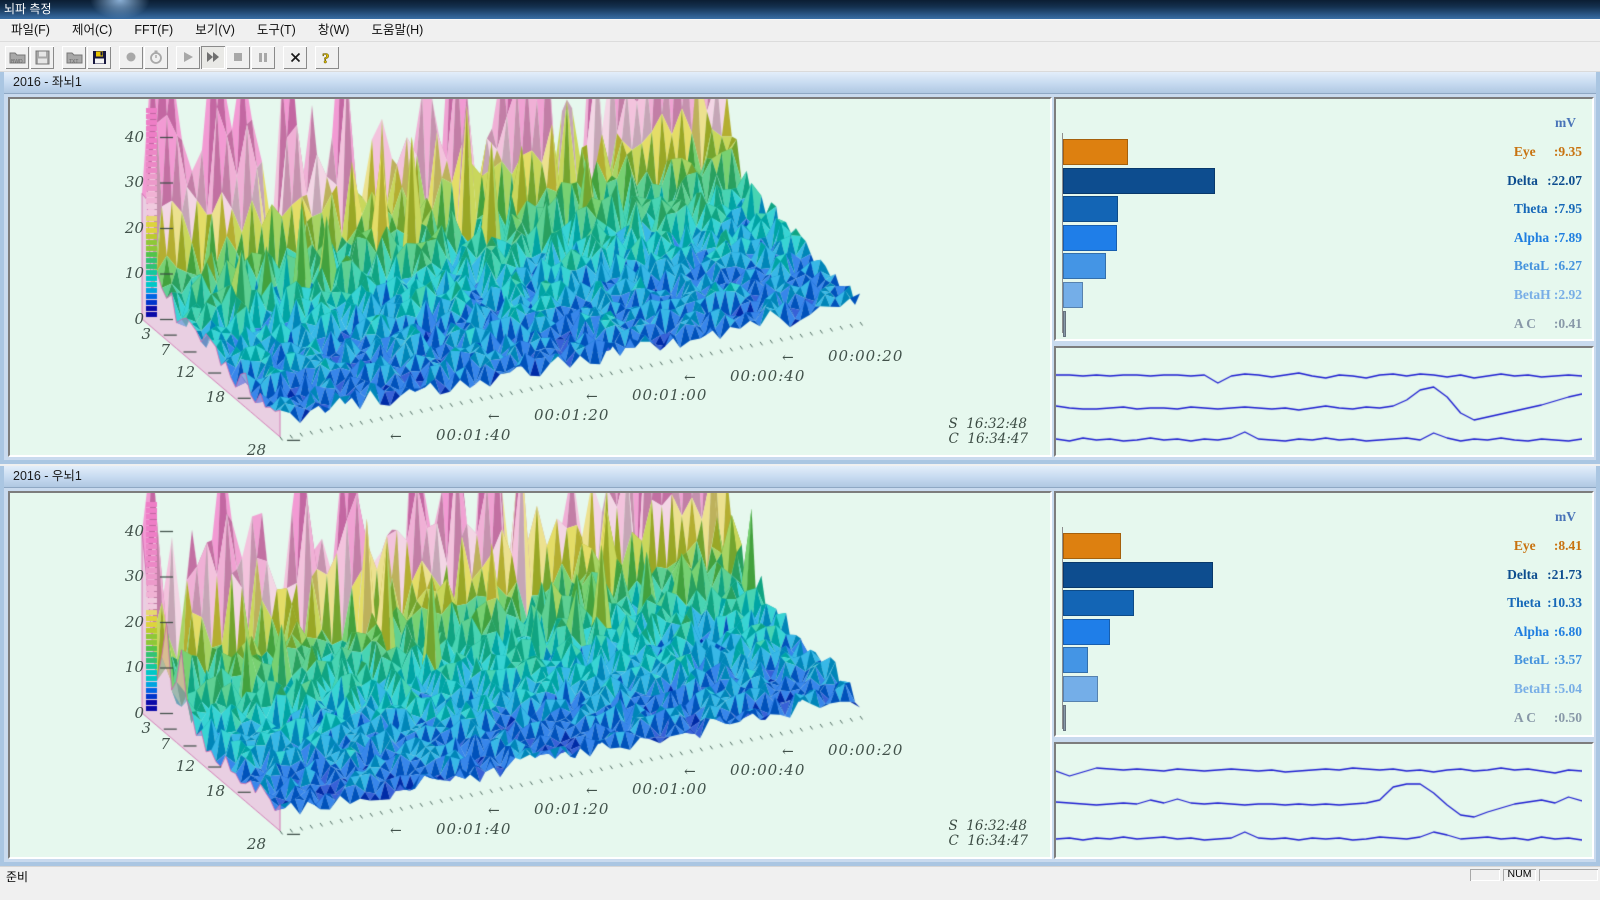  I want to click on betah-value-label: BetaH:2.92, so click(1547, 294).